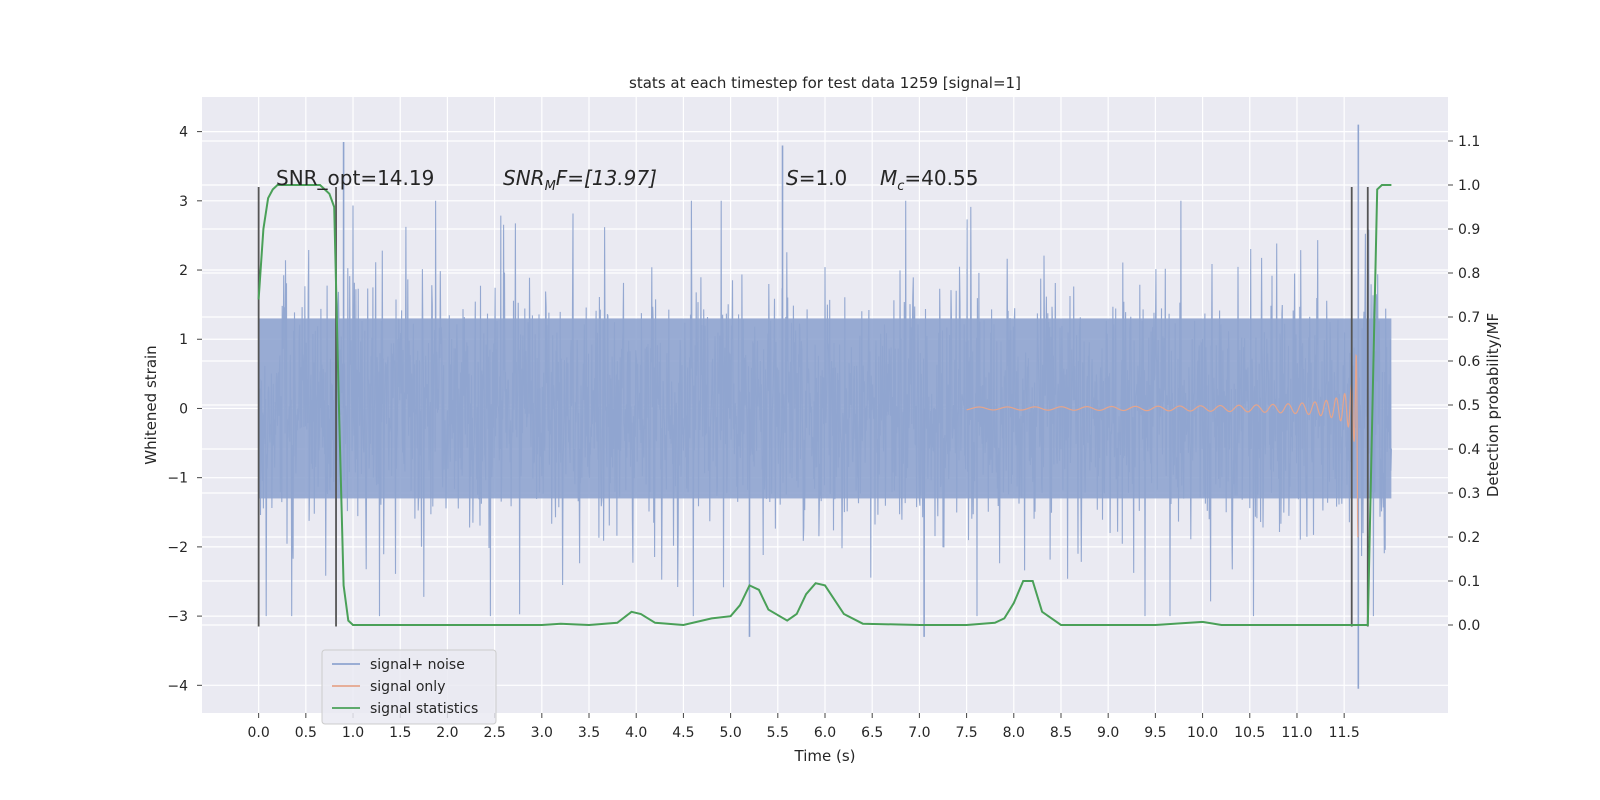  Describe the element at coordinates (1469, 230) in the screenshot. I see `y2-tick-label: 0.9` at that location.